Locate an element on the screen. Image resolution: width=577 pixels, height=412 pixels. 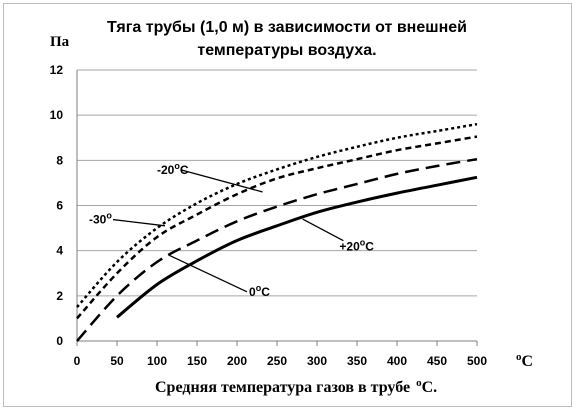
x-tick-label: 500 is located at coordinates (477, 361).